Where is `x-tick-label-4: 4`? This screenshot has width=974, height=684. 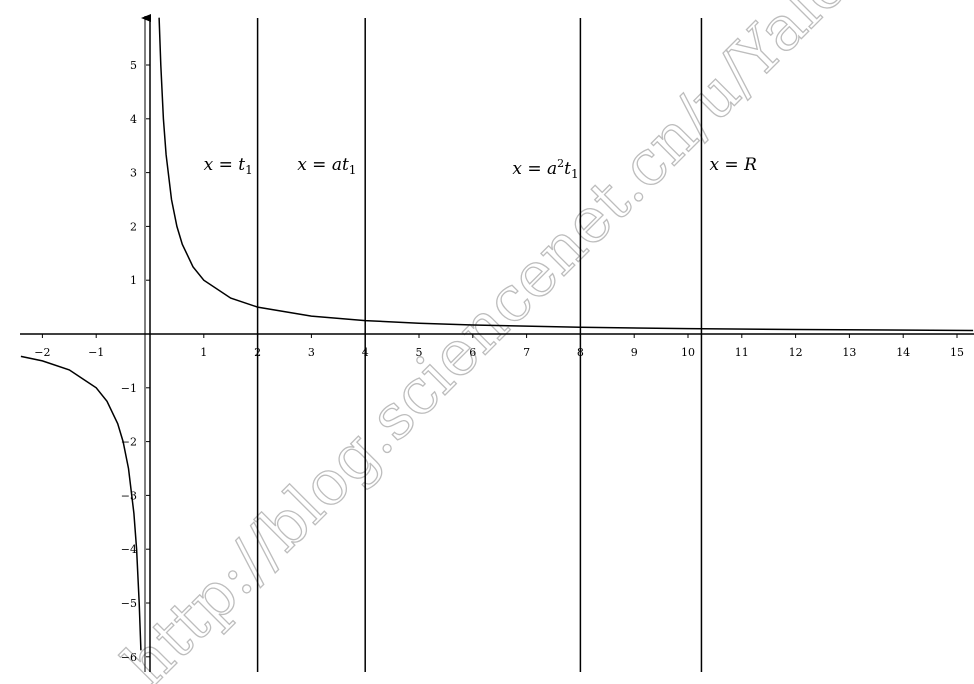 x-tick-label-4: 4 is located at coordinates (365, 352).